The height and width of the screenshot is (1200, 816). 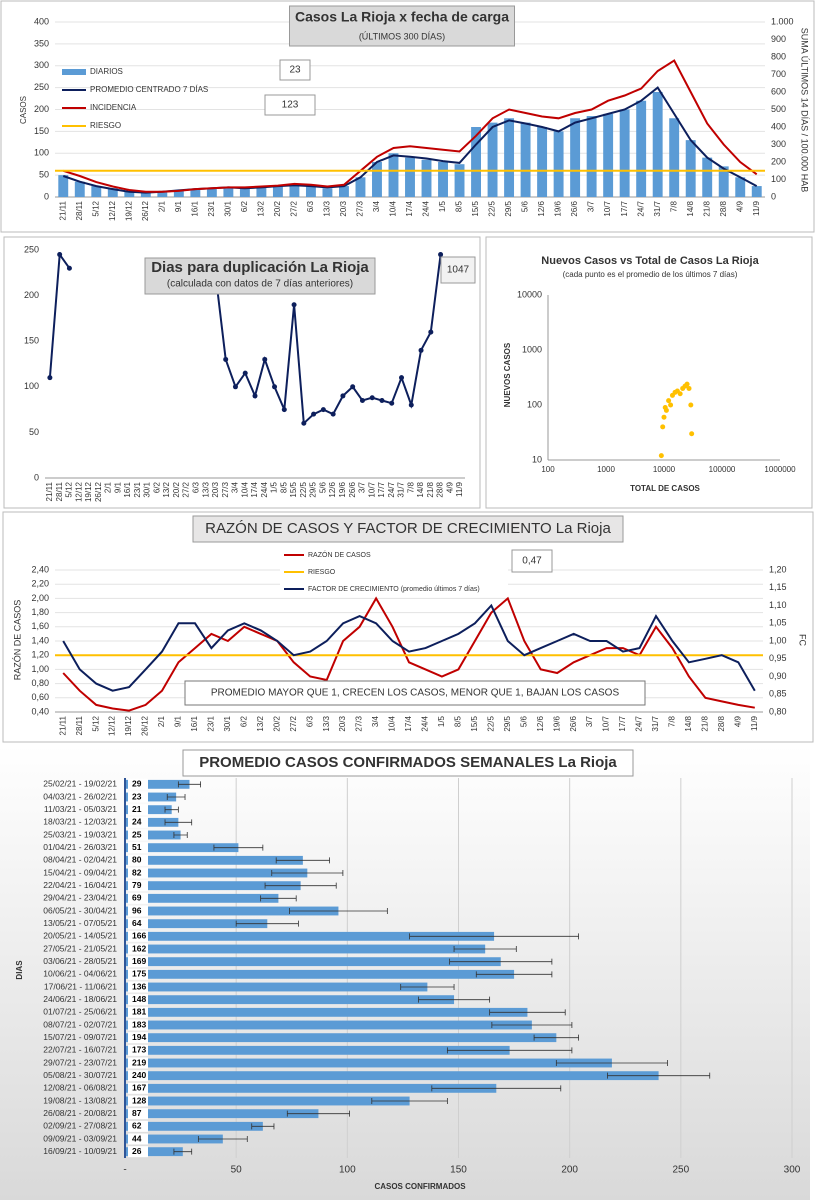 I want to click on y-axis-label: DIAS, so click(x=19, y=970).